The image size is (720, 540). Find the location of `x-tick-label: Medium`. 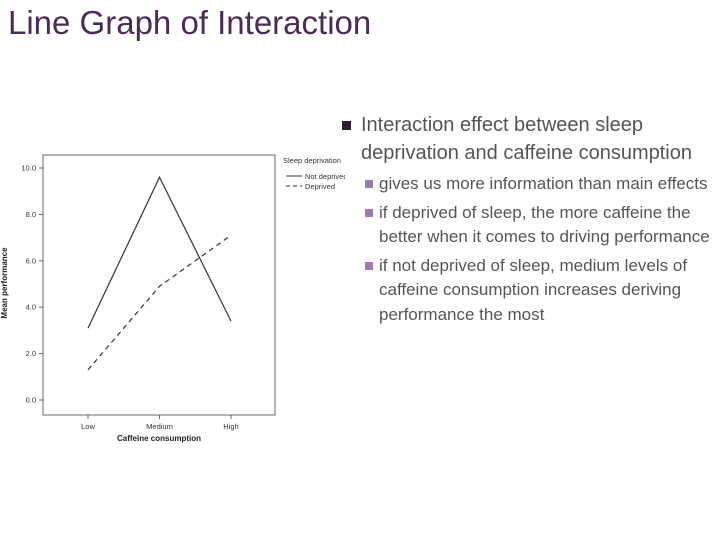

x-tick-label: Medium is located at coordinates (159, 426).